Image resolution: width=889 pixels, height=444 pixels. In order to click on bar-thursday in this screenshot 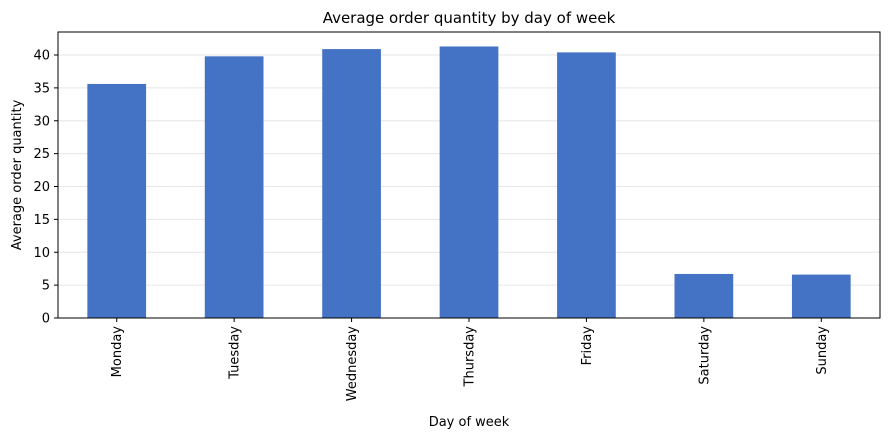, I will do `click(469, 182)`.